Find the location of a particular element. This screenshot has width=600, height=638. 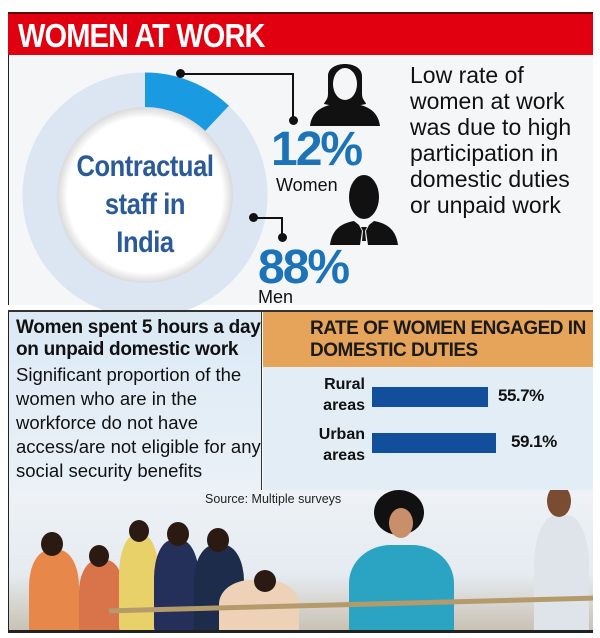

bar-label-urban: Urban areas is located at coordinates (341, 445).